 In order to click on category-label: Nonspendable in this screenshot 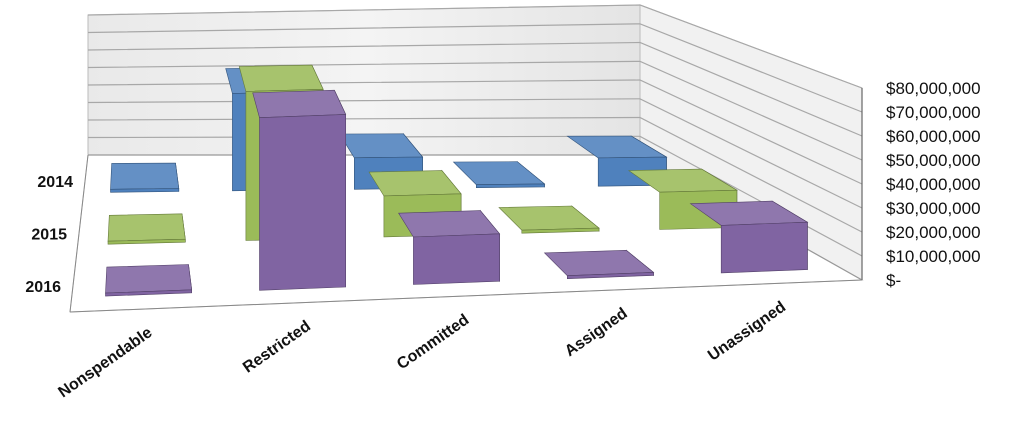, I will do `click(105, 362)`.